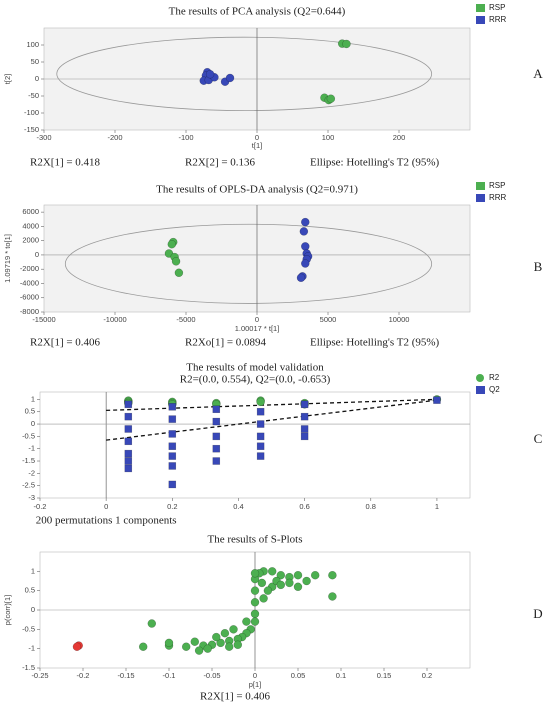 The image size is (550, 706). What do you see at coordinates (255, 684) in the screenshot?
I see `x-axis-label: p[1]` at bounding box center [255, 684].